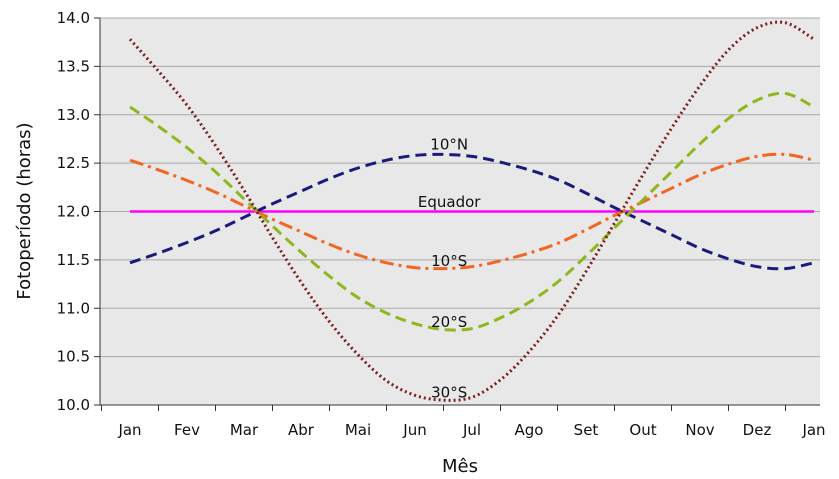 The height and width of the screenshot is (479, 839). Describe the element at coordinates (24, 210) in the screenshot. I see `y-axis-title: Fotoperíodo (horas)` at that location.